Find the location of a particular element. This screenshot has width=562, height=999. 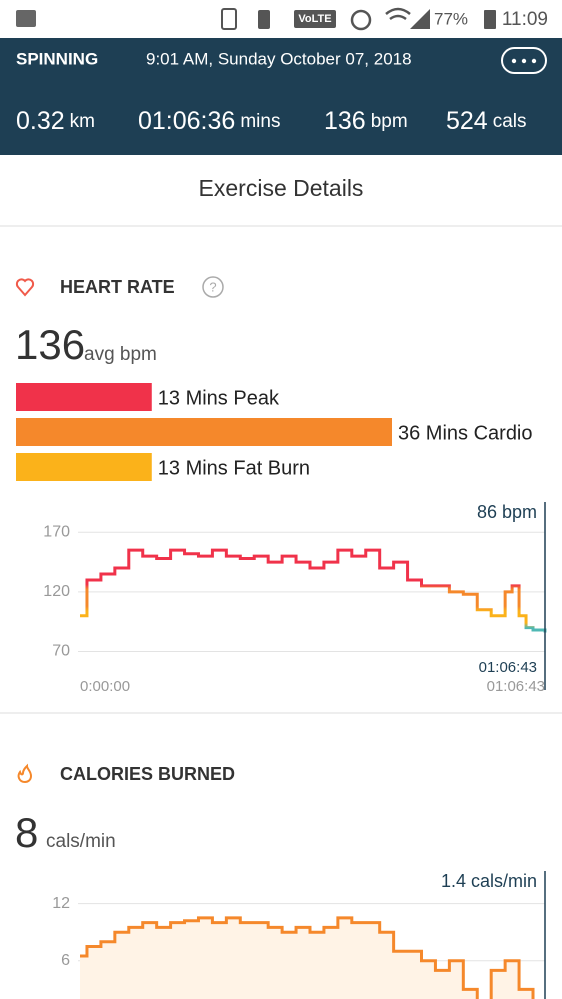

help-button is located at coordinates (213, 287).